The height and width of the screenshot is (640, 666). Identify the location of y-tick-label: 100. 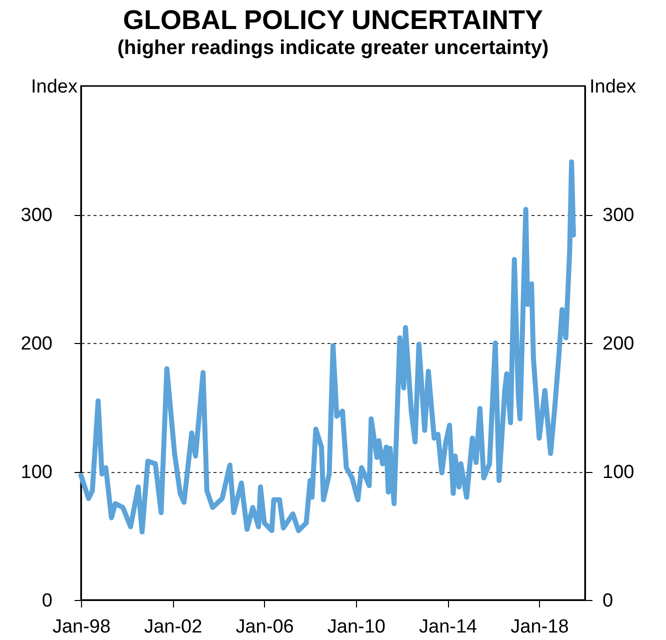
(36, 472).